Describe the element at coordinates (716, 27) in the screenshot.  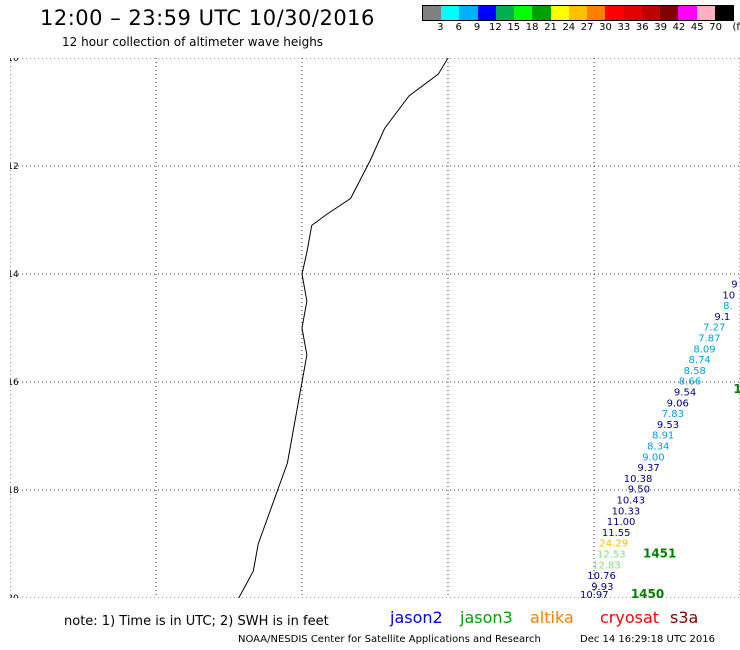
I see `legend-label: 70` at that location.